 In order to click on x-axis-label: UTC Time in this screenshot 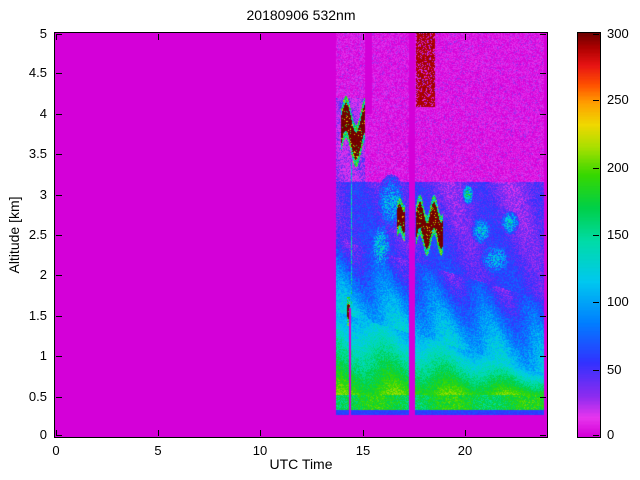, I will do `click(301, 464)`.